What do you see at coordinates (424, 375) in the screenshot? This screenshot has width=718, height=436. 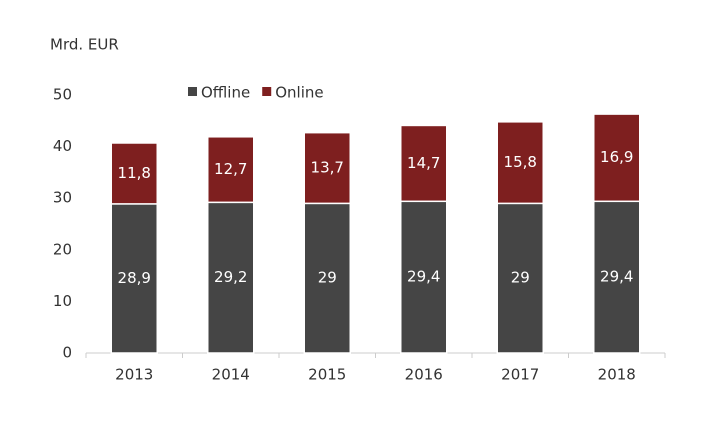 I see `x-tick-label: 2016` at bounding box center [424, 375].